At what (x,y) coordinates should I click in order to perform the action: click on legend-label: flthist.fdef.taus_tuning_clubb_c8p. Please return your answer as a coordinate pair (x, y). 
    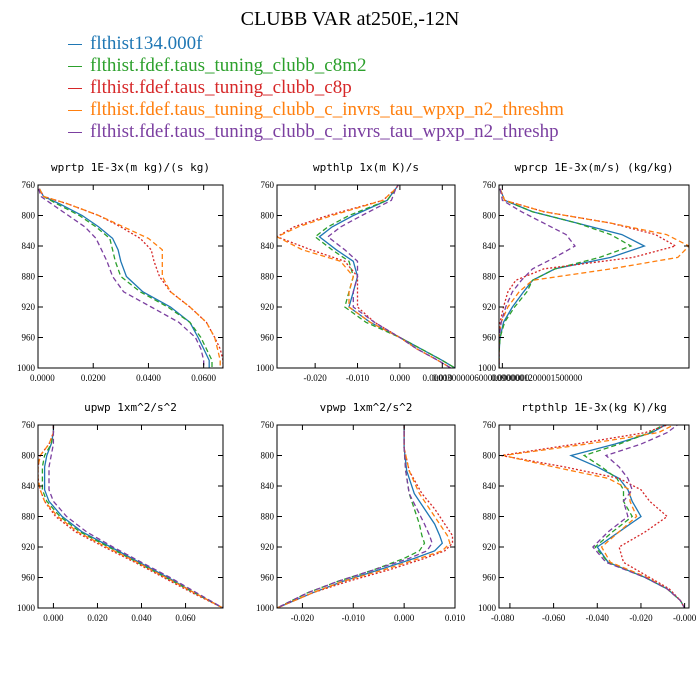
    Looking at the image, I should click on (221, 87).